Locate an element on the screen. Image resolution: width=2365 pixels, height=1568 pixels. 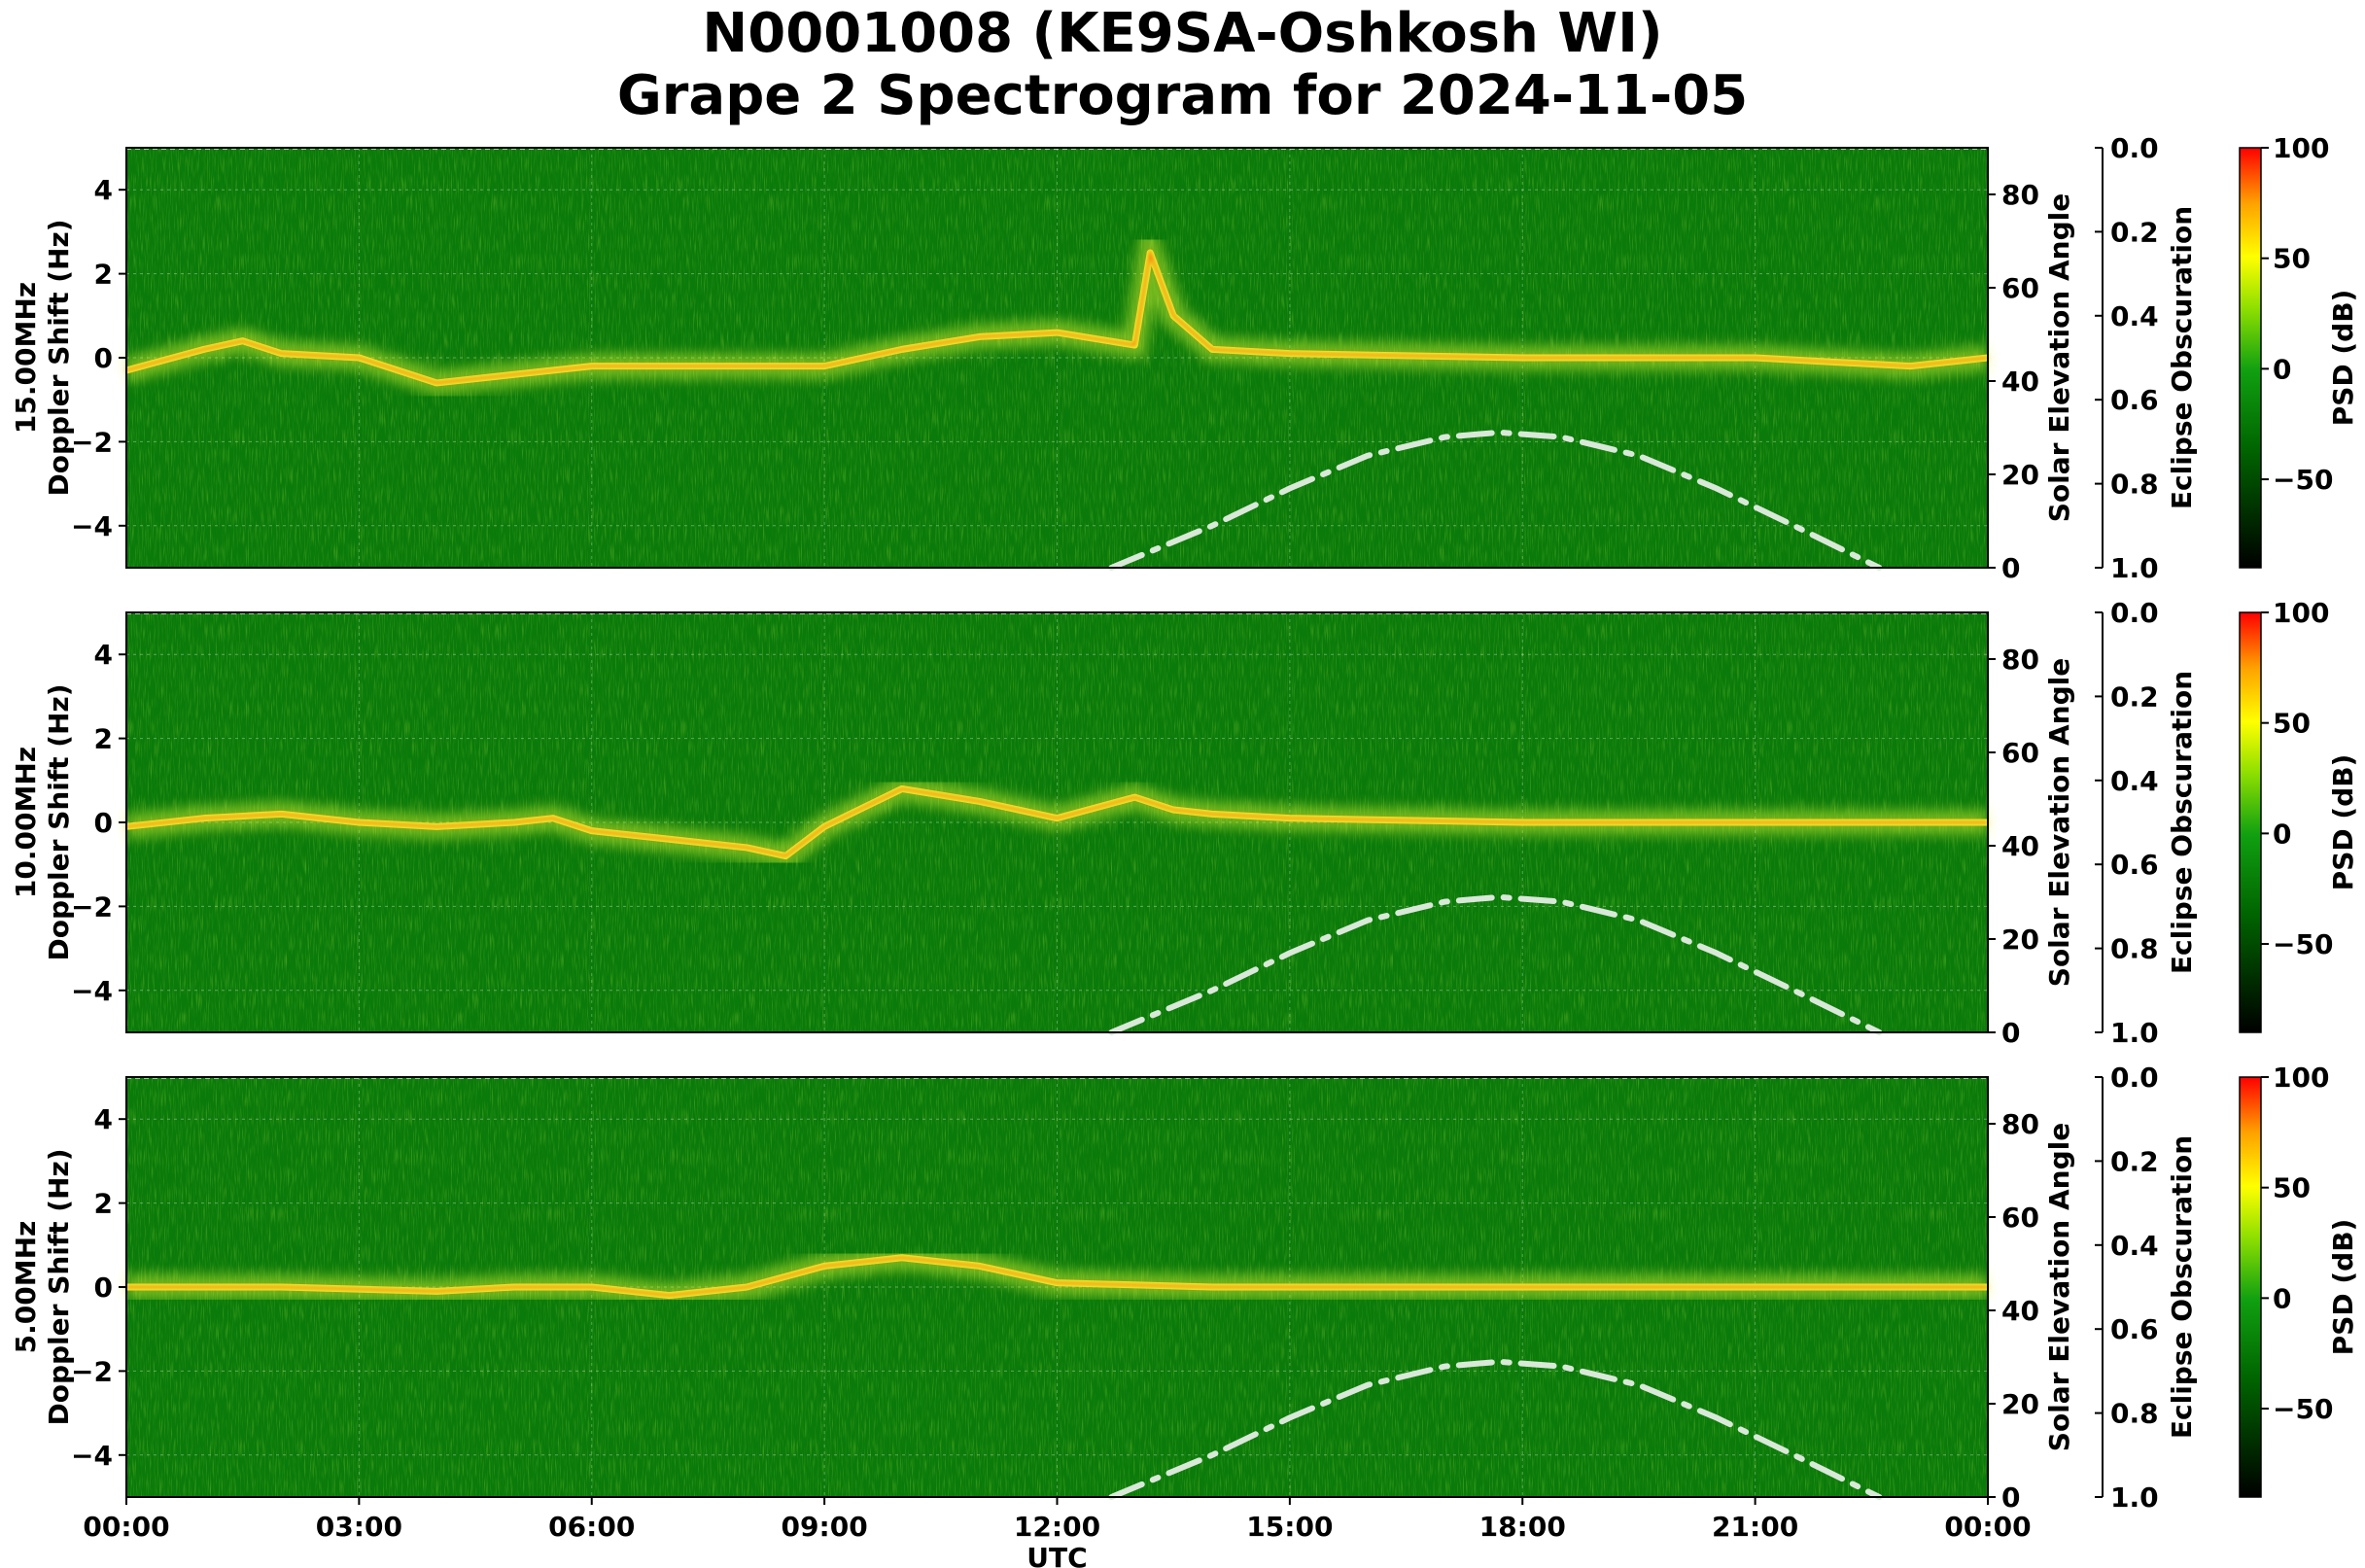
ylabel-frequency: 15.00MHz is located at coordinates (26, 358).